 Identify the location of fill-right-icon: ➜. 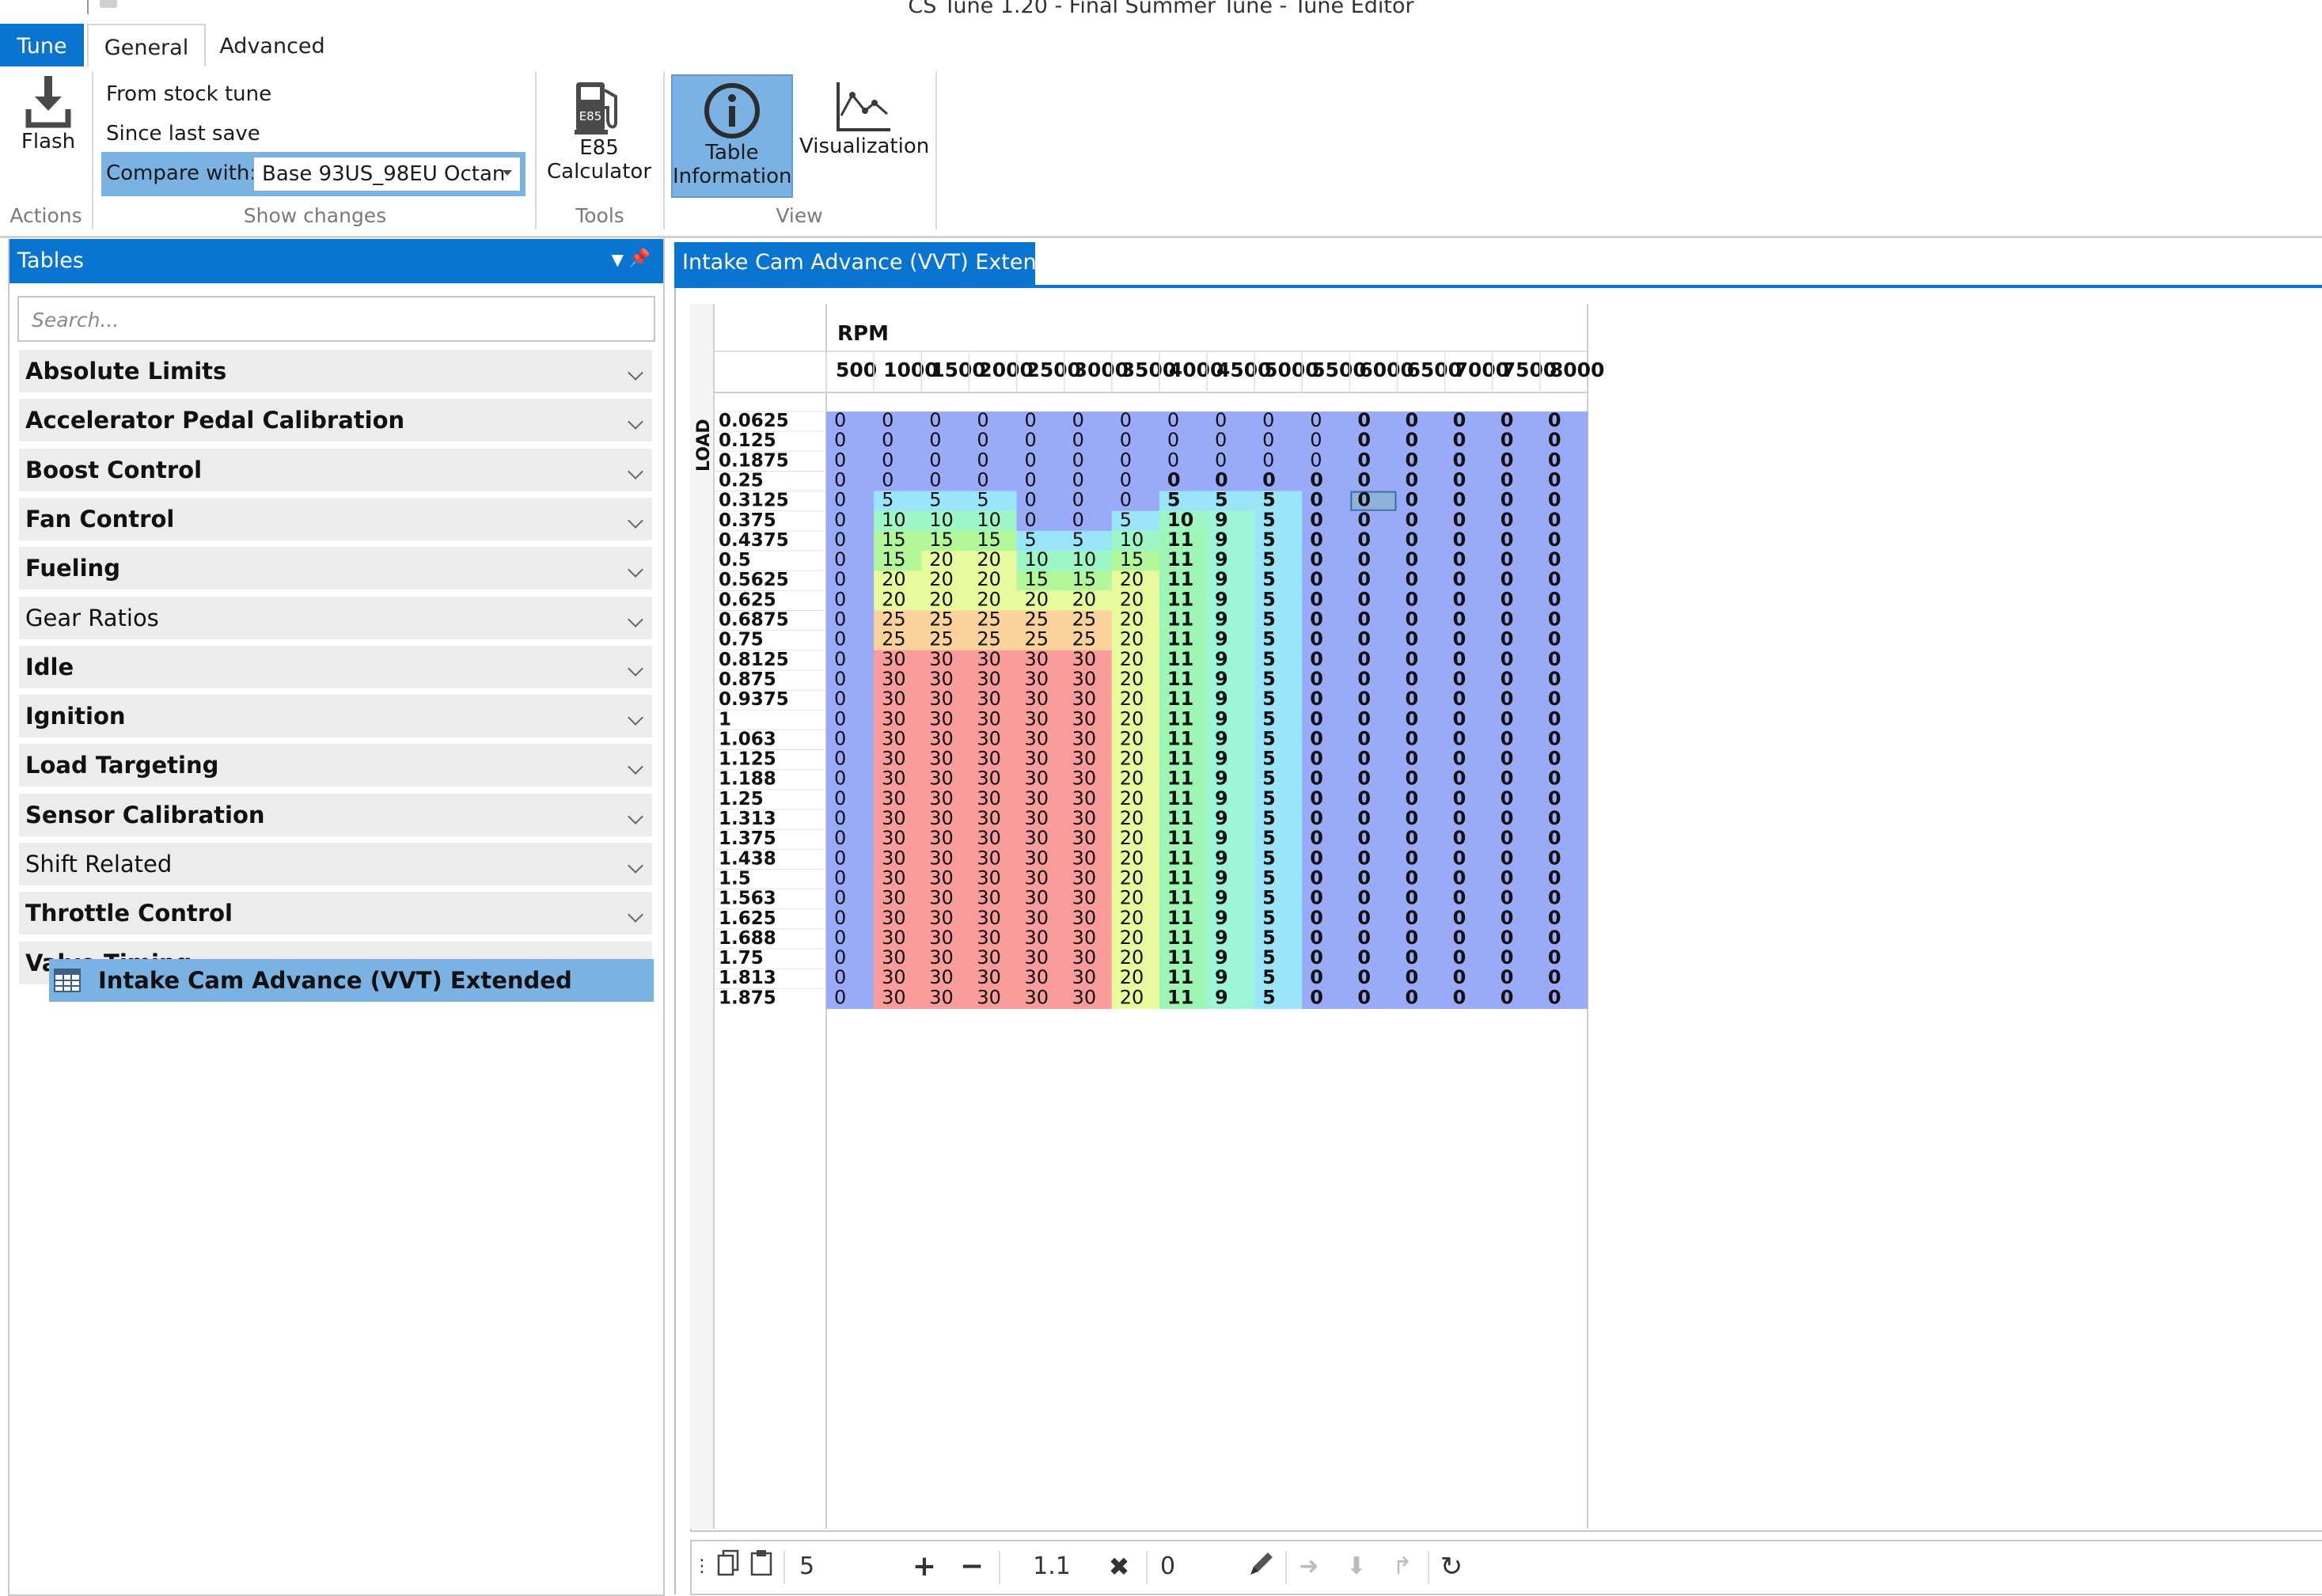
(1309, 1566).